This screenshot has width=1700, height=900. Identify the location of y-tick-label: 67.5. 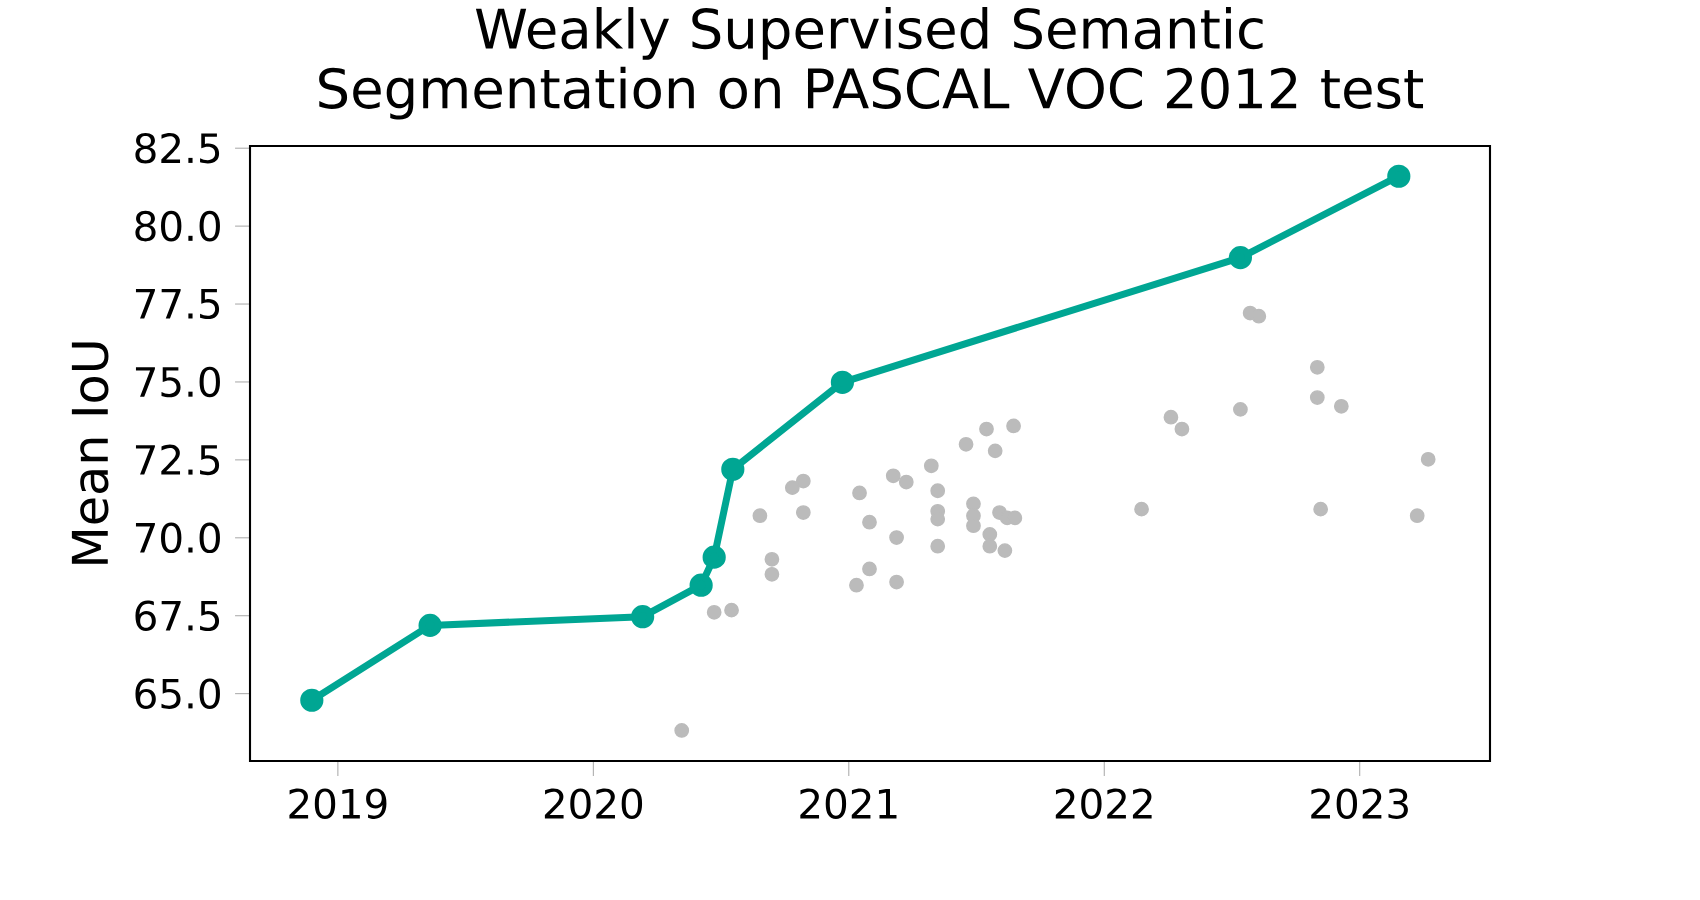
(177, 616).